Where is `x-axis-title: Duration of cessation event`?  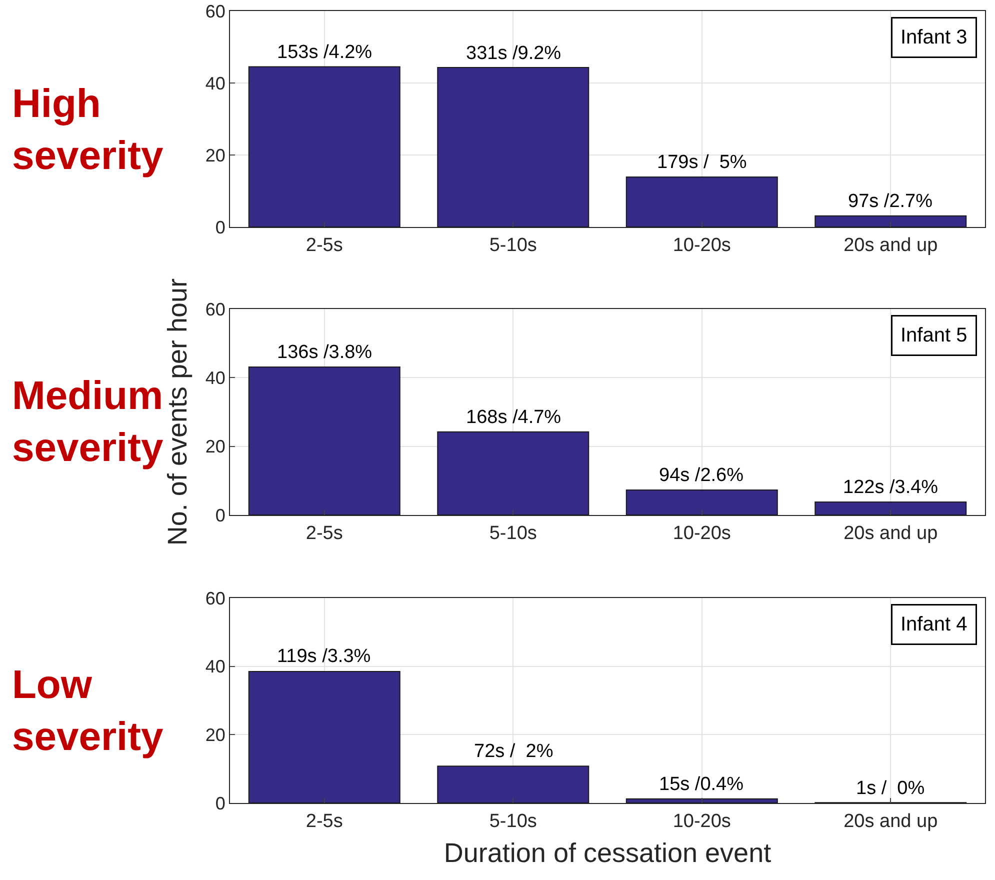
x-axis-title: Duration of cessation event is located at coordinates (608, 853).